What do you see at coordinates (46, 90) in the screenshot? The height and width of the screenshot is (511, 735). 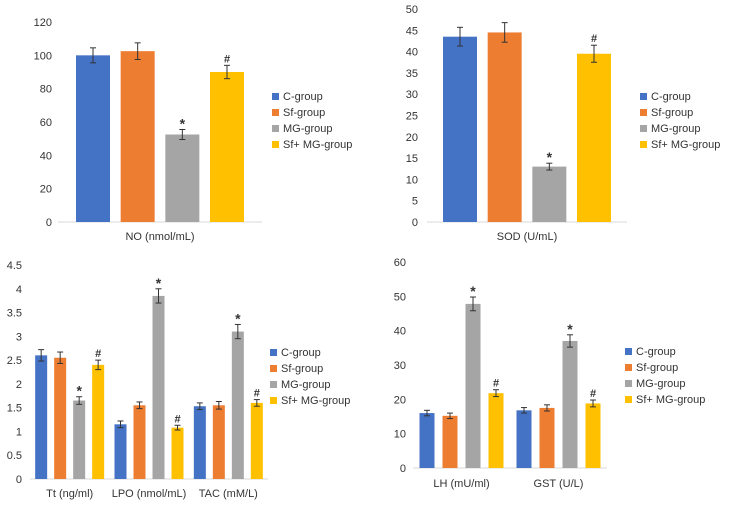 I see `y-tick-label: 80` at bounding box center [46, 90].